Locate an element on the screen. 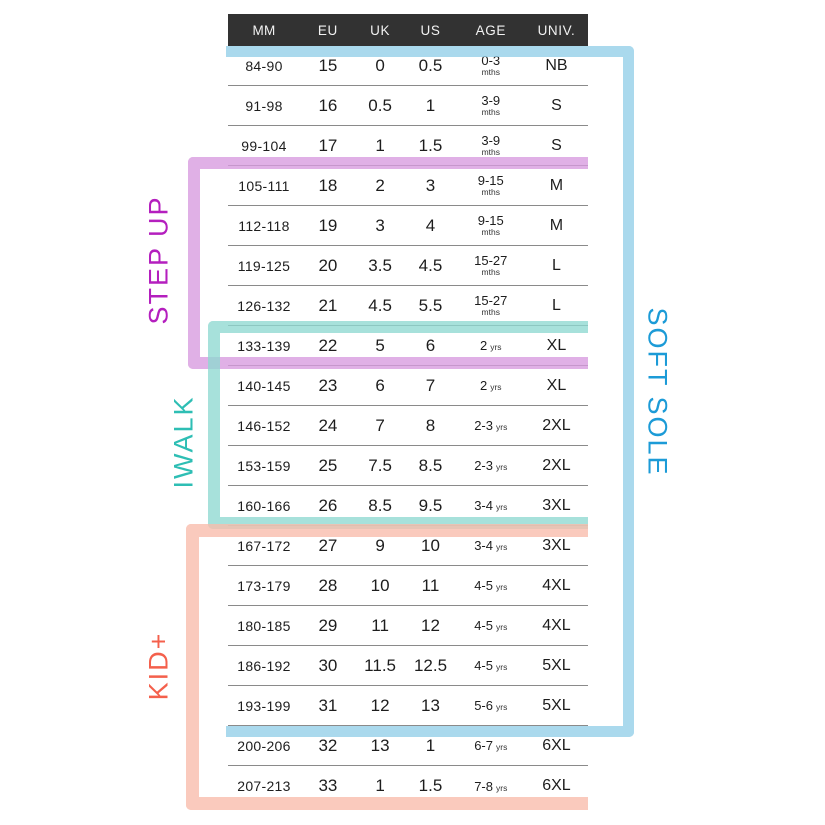 The height and width of the screenshot is (825, 825). mm-cell: 112-118 is located at coordinates (264, 225).